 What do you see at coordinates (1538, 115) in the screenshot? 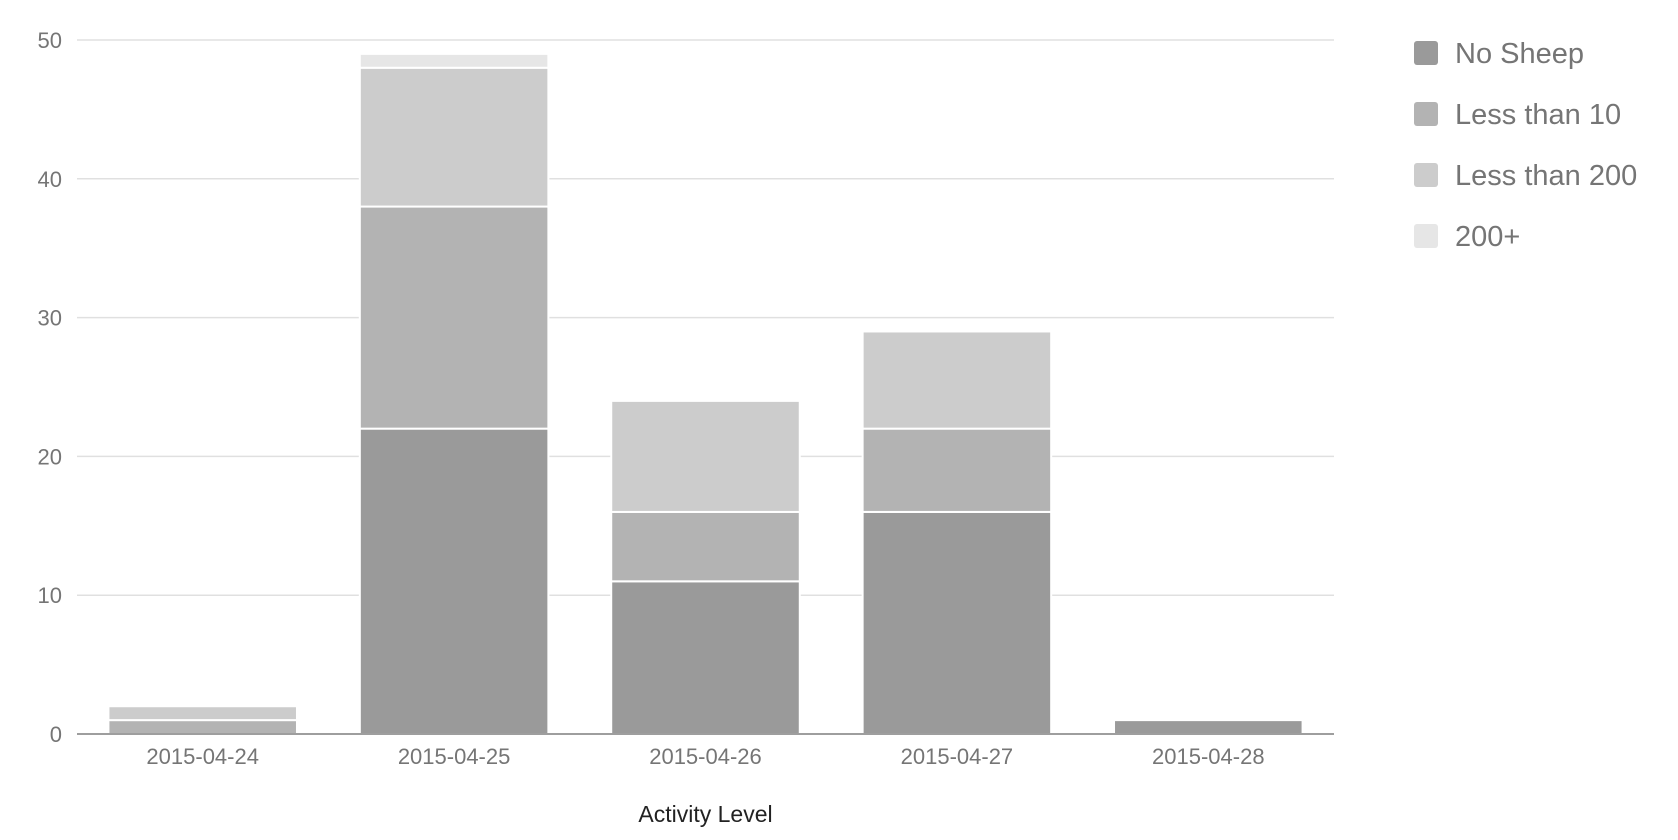
I see `legend-label: Less than 10` at bounding box center [1538, 115].